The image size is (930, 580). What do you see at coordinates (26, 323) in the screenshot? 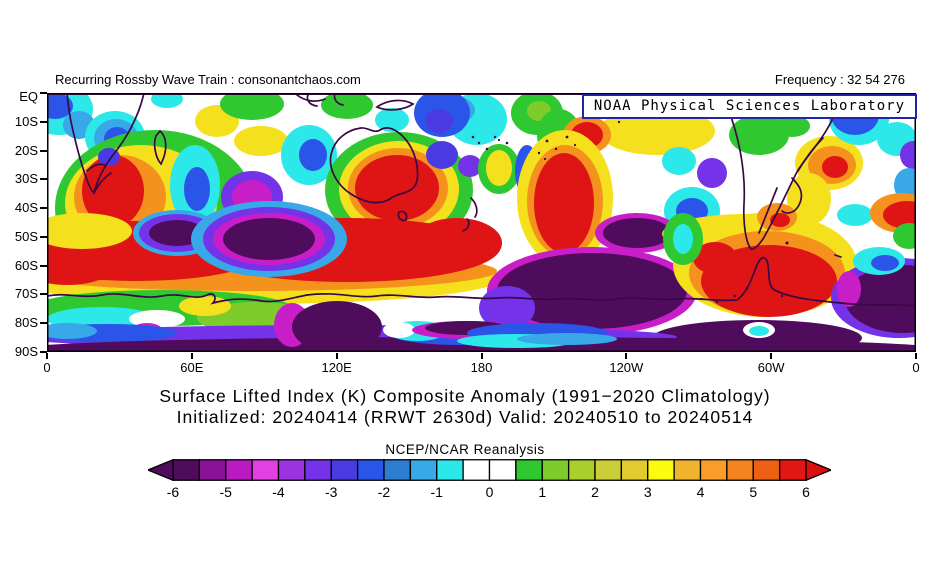
I see `y-axis-tick-label: 80S` at bounding box center [26, 323].